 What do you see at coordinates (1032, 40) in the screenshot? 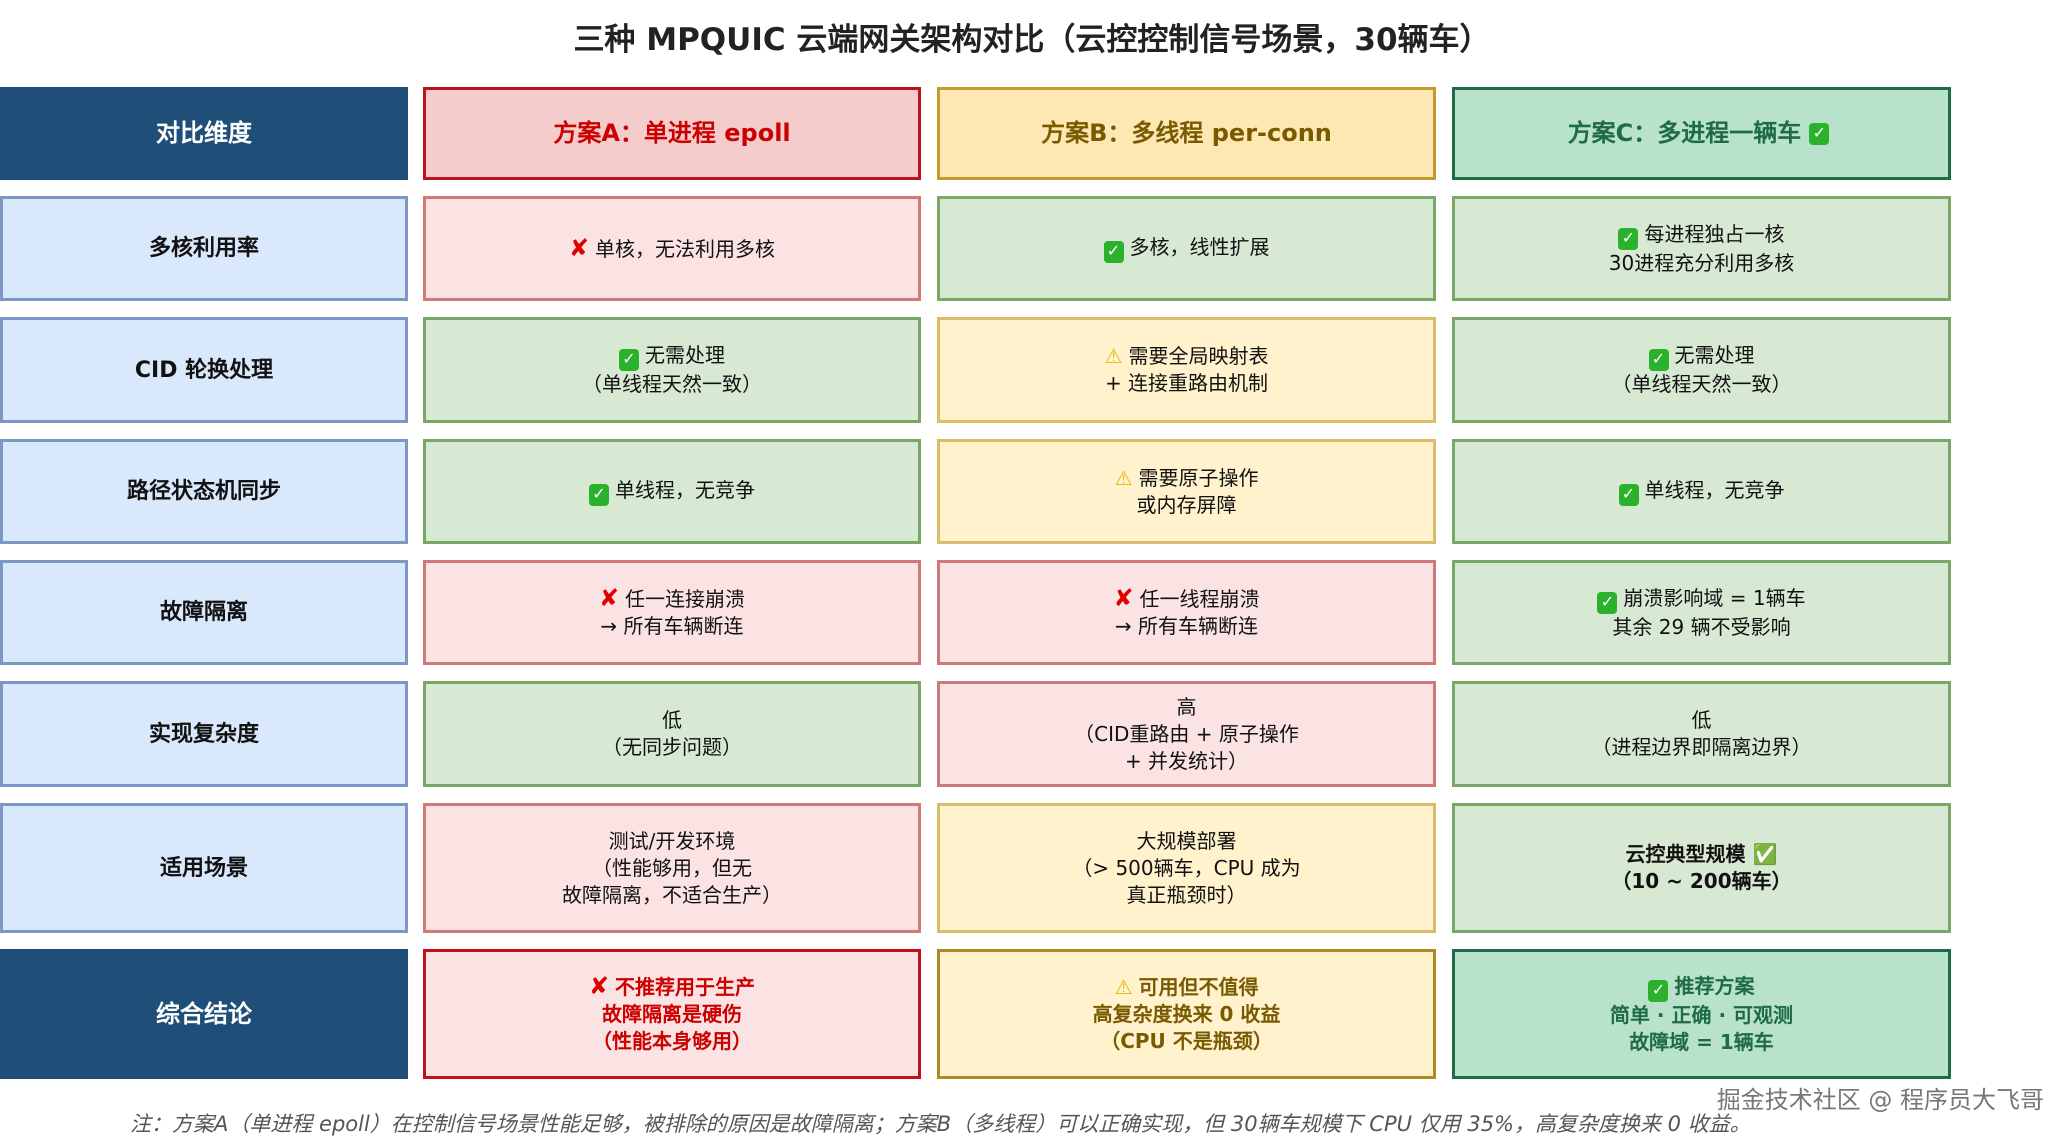
I see `page-title: 三种 MPQUIC 云端网关架构对比（云控控制信号场景，30辆车）` at bounding box center [1032, 40].